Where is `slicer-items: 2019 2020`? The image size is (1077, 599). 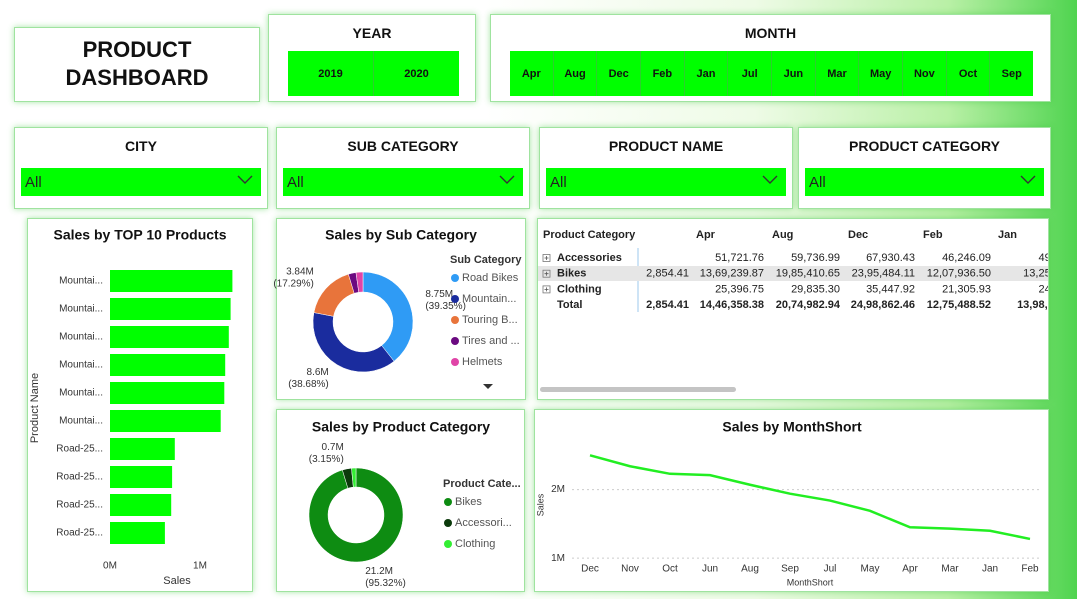 slicer-items: 2019 2020 is located at coordinates (373, 73).